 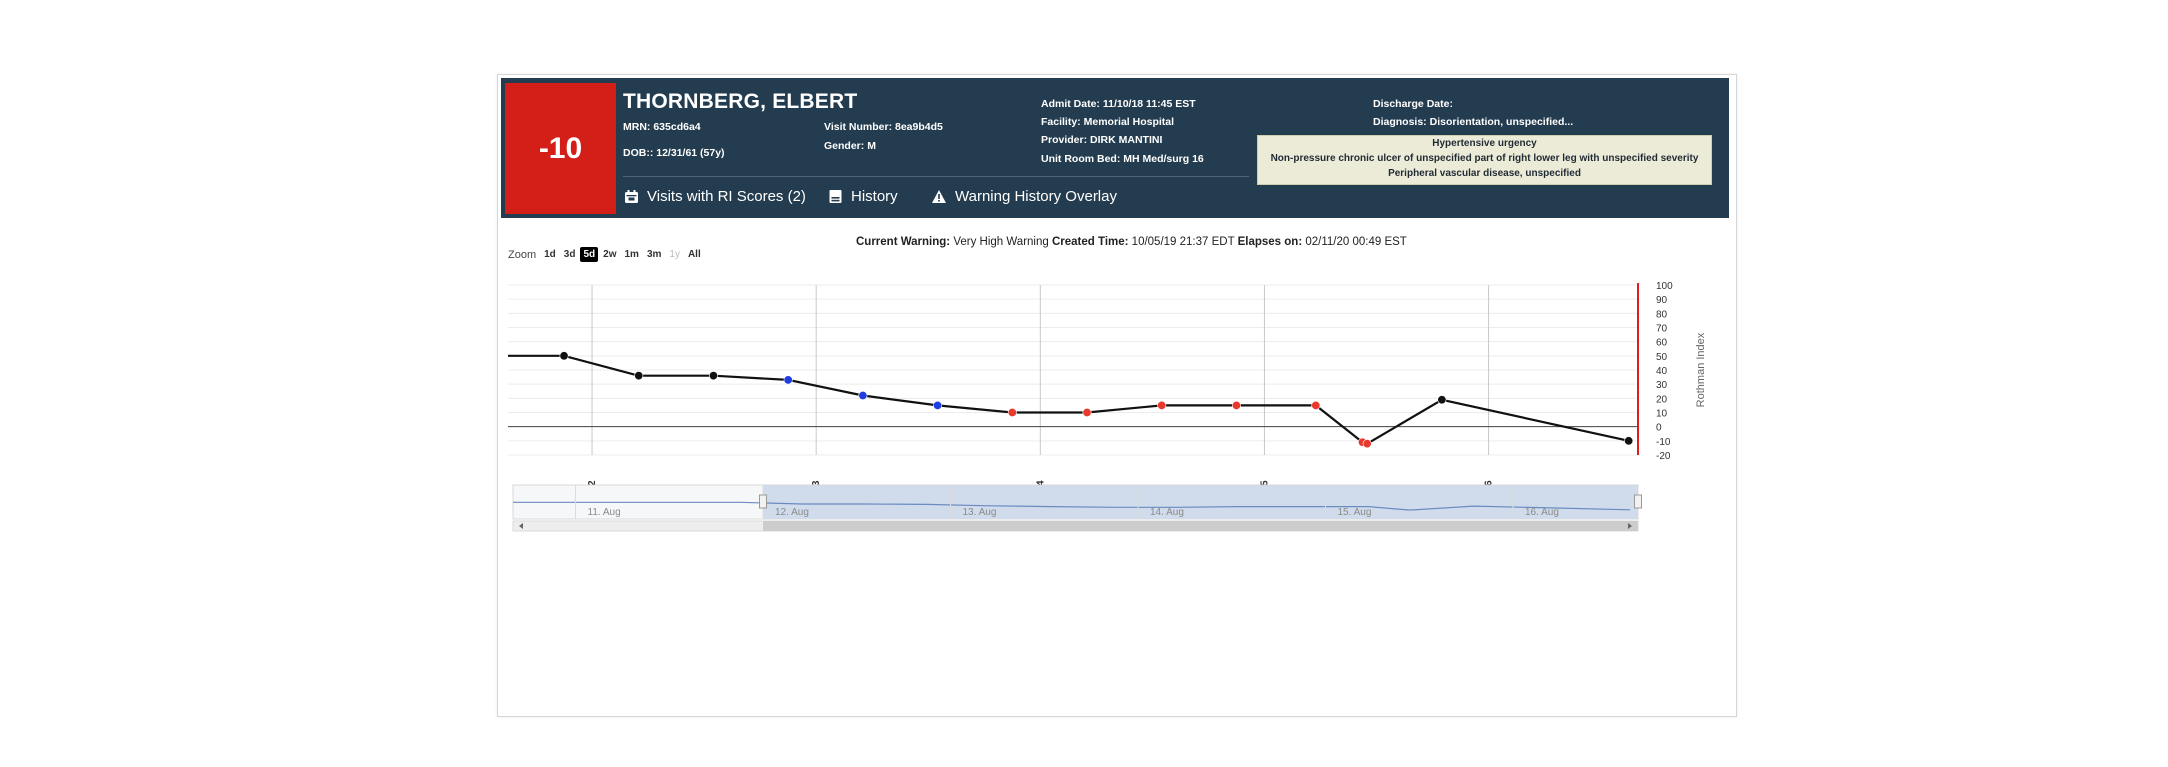 I want to click on y-tick-label: 10, so click(x=1662, y=414).